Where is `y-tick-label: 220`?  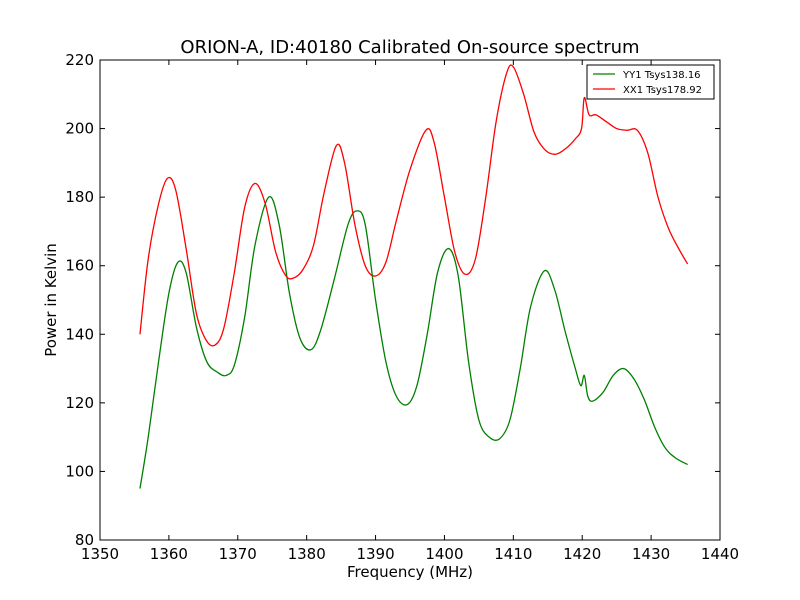
y-tick-label: 220 is located at coordinates (79, 60).